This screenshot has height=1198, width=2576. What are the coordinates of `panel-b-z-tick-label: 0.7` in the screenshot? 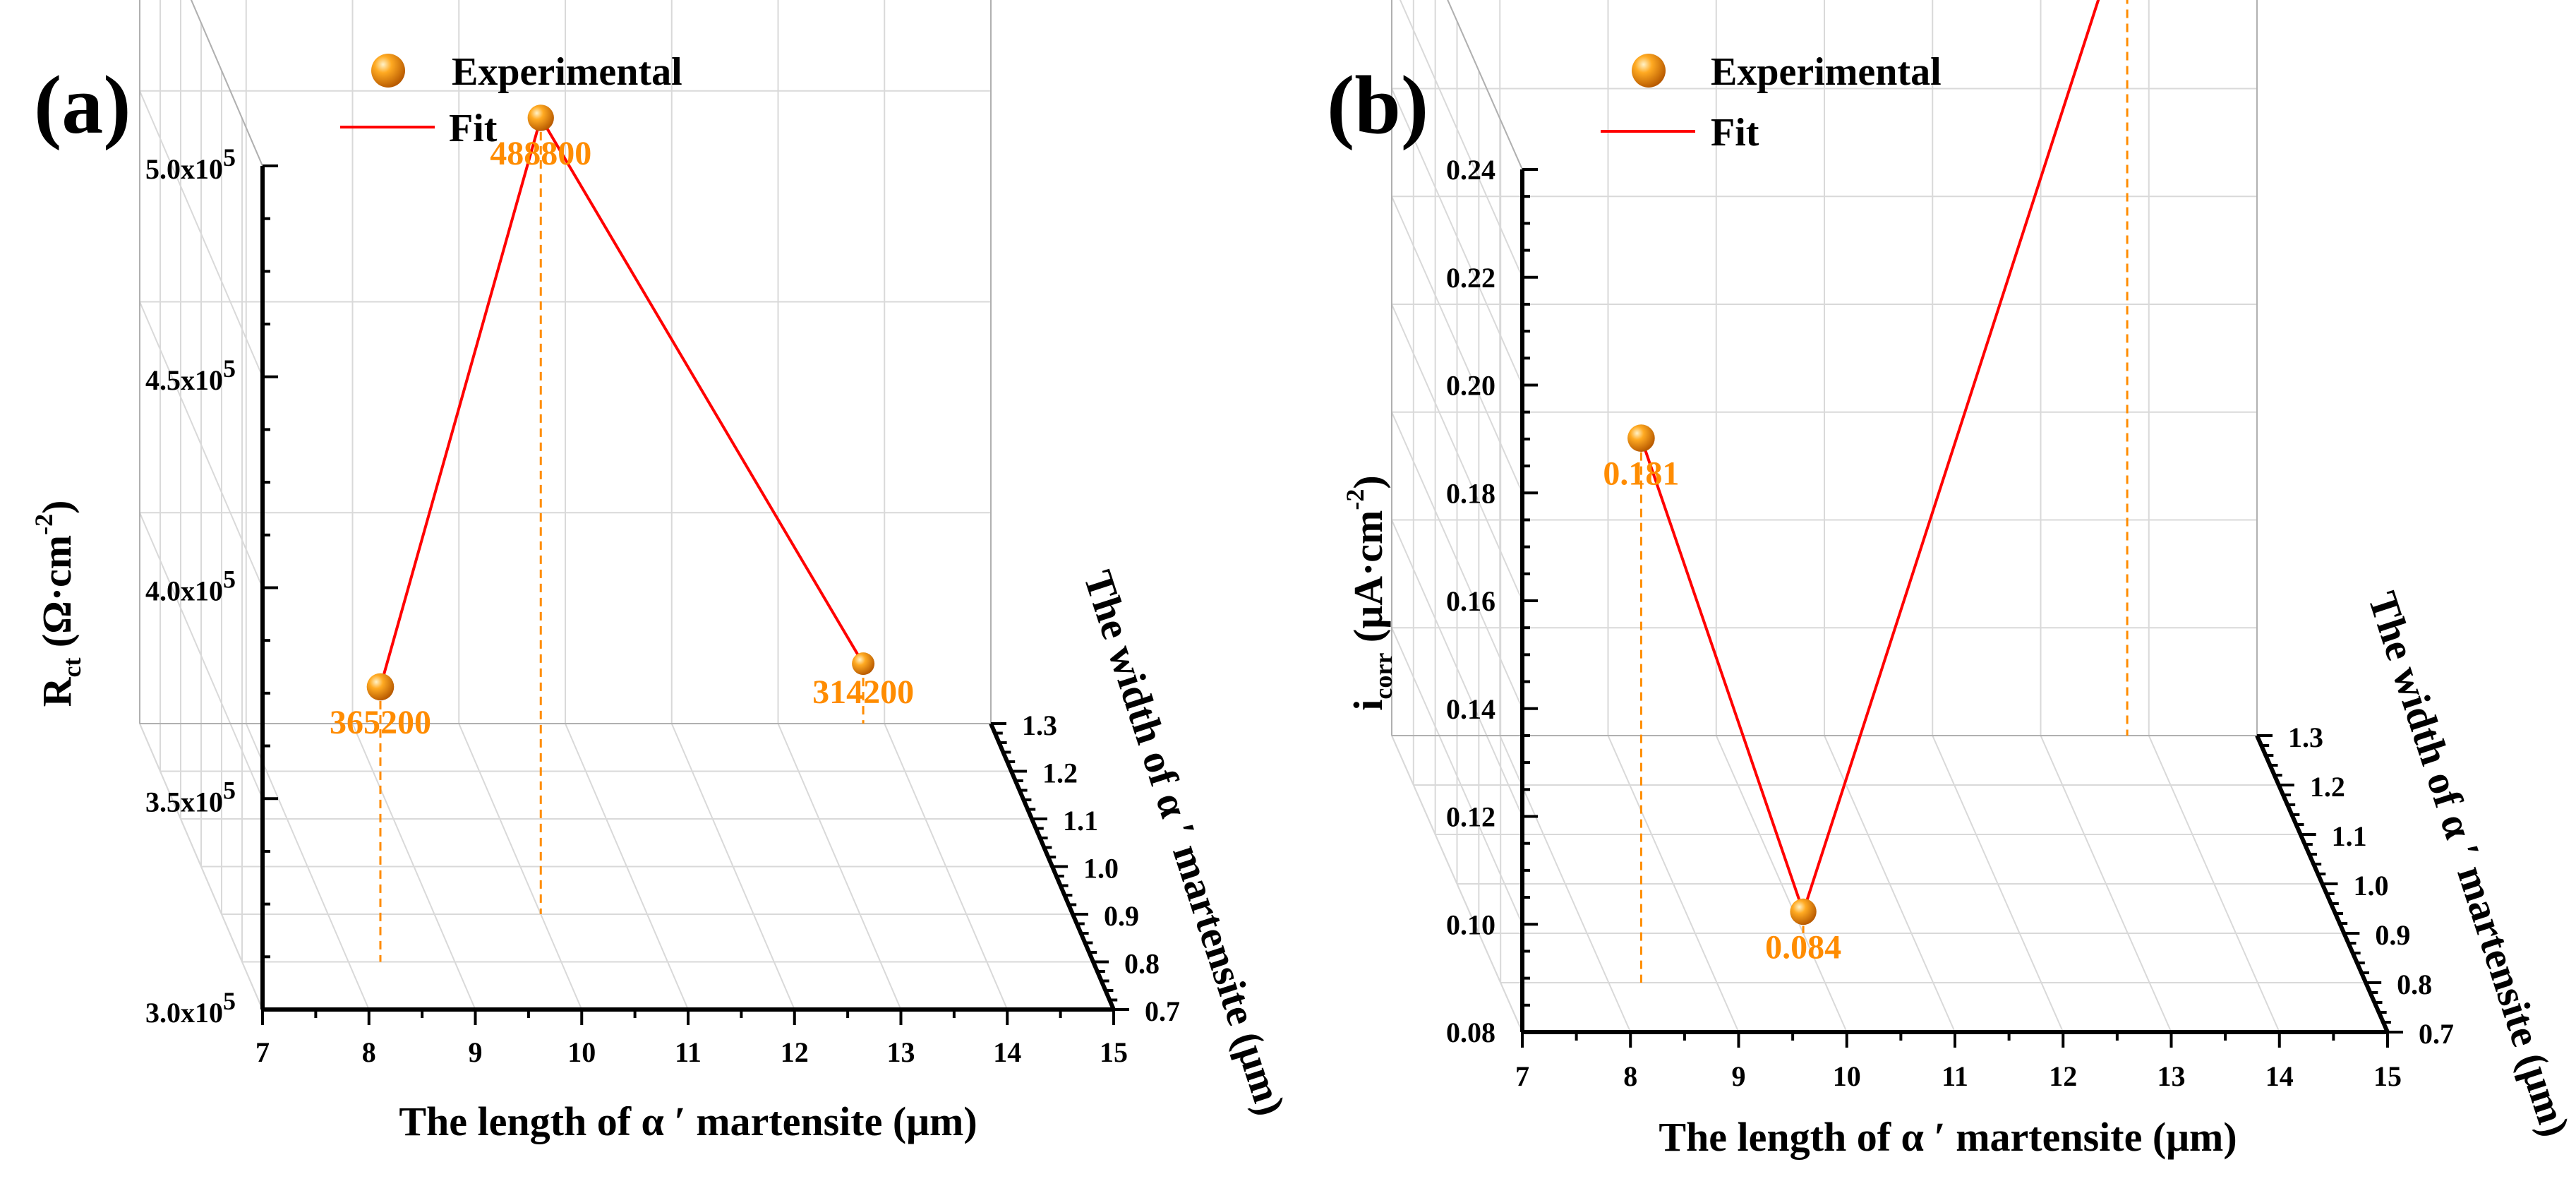 It's located at (2436, 1034).